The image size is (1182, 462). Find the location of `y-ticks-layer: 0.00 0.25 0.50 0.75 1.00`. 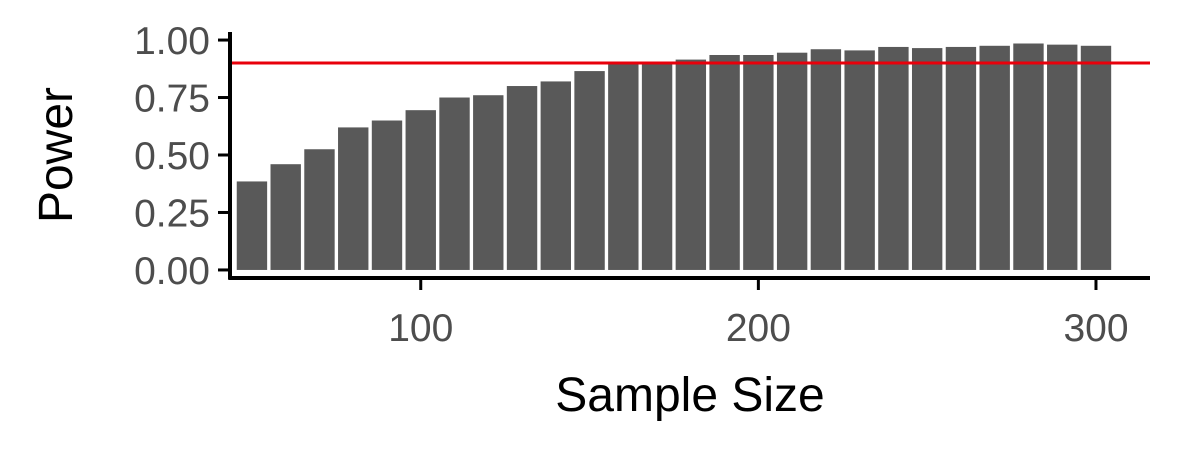

y-ticks-layer: 0.00 0.25 0.50 0.75 1.00 is located at coordinates (182, 156).